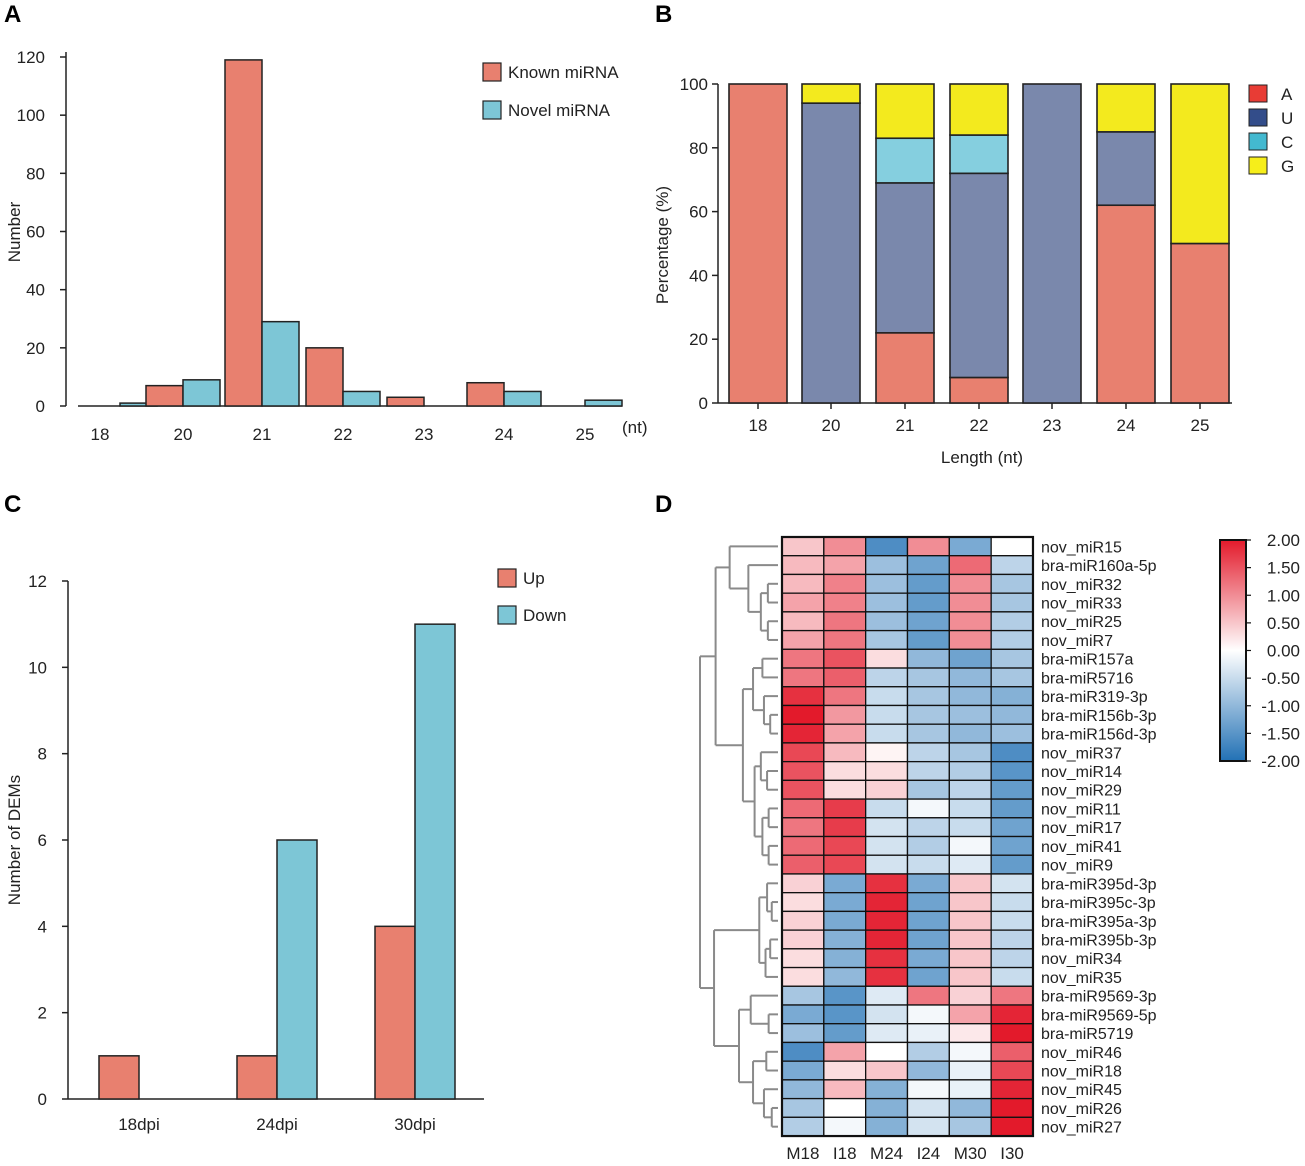 Image resolution: width=1305 pixels, height=1166 pixels. I want to click on heatmap-row-label: bra-miR157a, so click(1087, 660).